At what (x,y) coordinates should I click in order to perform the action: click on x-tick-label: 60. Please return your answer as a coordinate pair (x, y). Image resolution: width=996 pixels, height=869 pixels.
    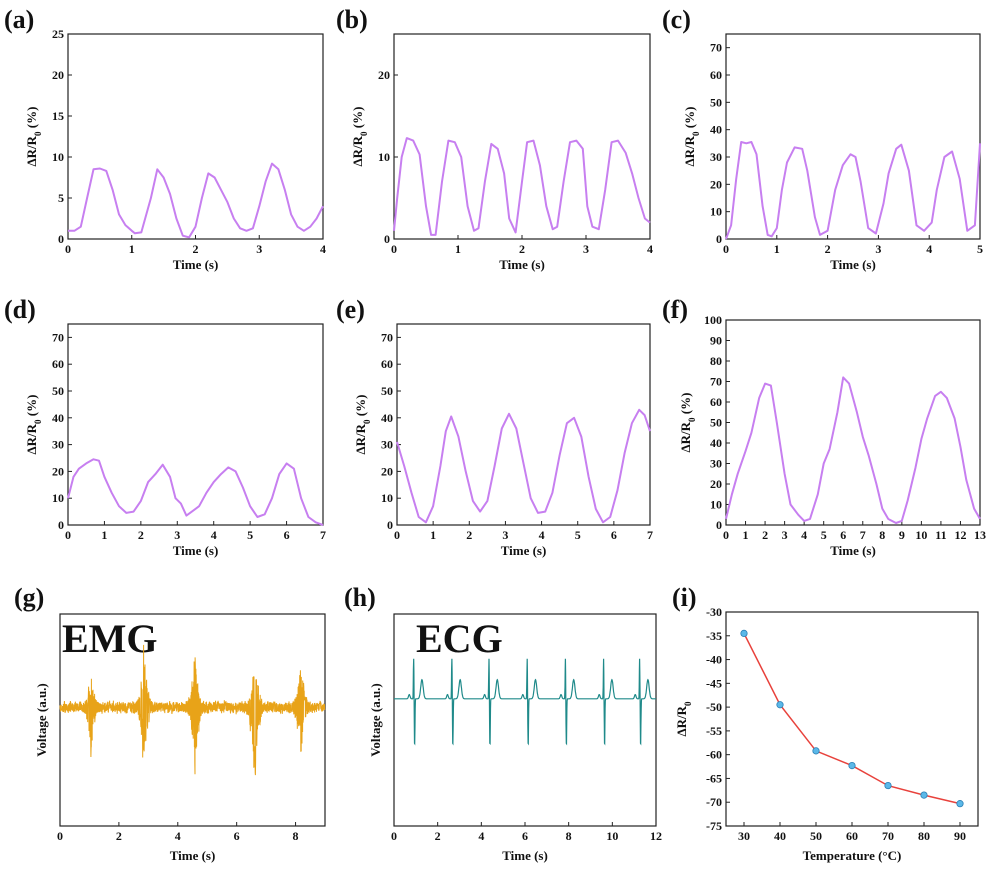
    Looking at the image, I should click on (852, 836).